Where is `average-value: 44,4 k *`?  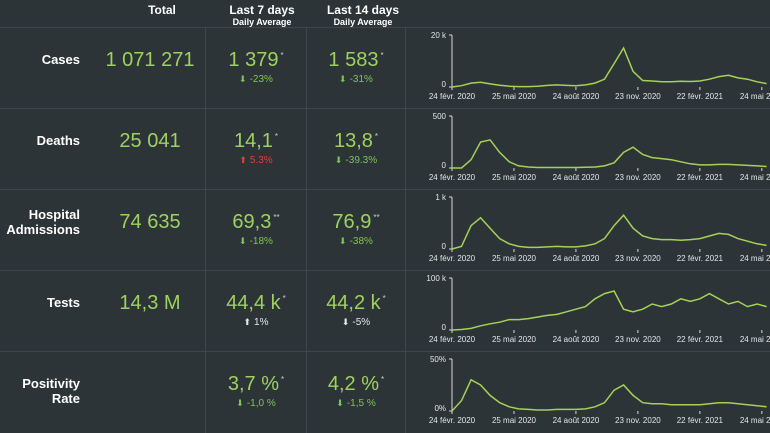 average-value: 44,4 k * is located at coordinates (256, 303).